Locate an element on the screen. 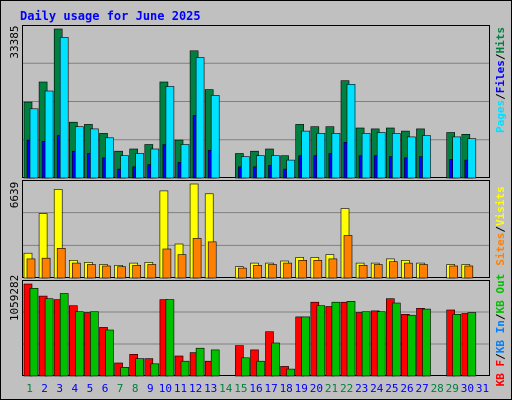 The height and width of the screenshot is (400, 512). day-label: 23 is located at coordinates (361, 388).